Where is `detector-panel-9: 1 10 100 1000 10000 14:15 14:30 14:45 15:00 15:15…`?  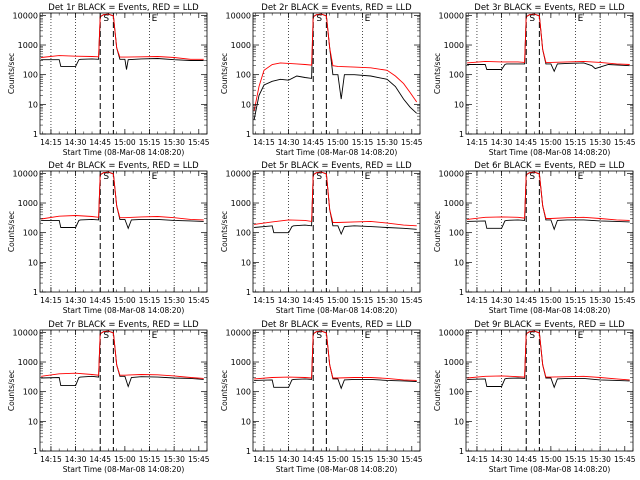
detector-panel-9: 1 10 100 1000 10000 14:15 14:30 14:45 15:00 15:15… is located at coordinates (534, 397).